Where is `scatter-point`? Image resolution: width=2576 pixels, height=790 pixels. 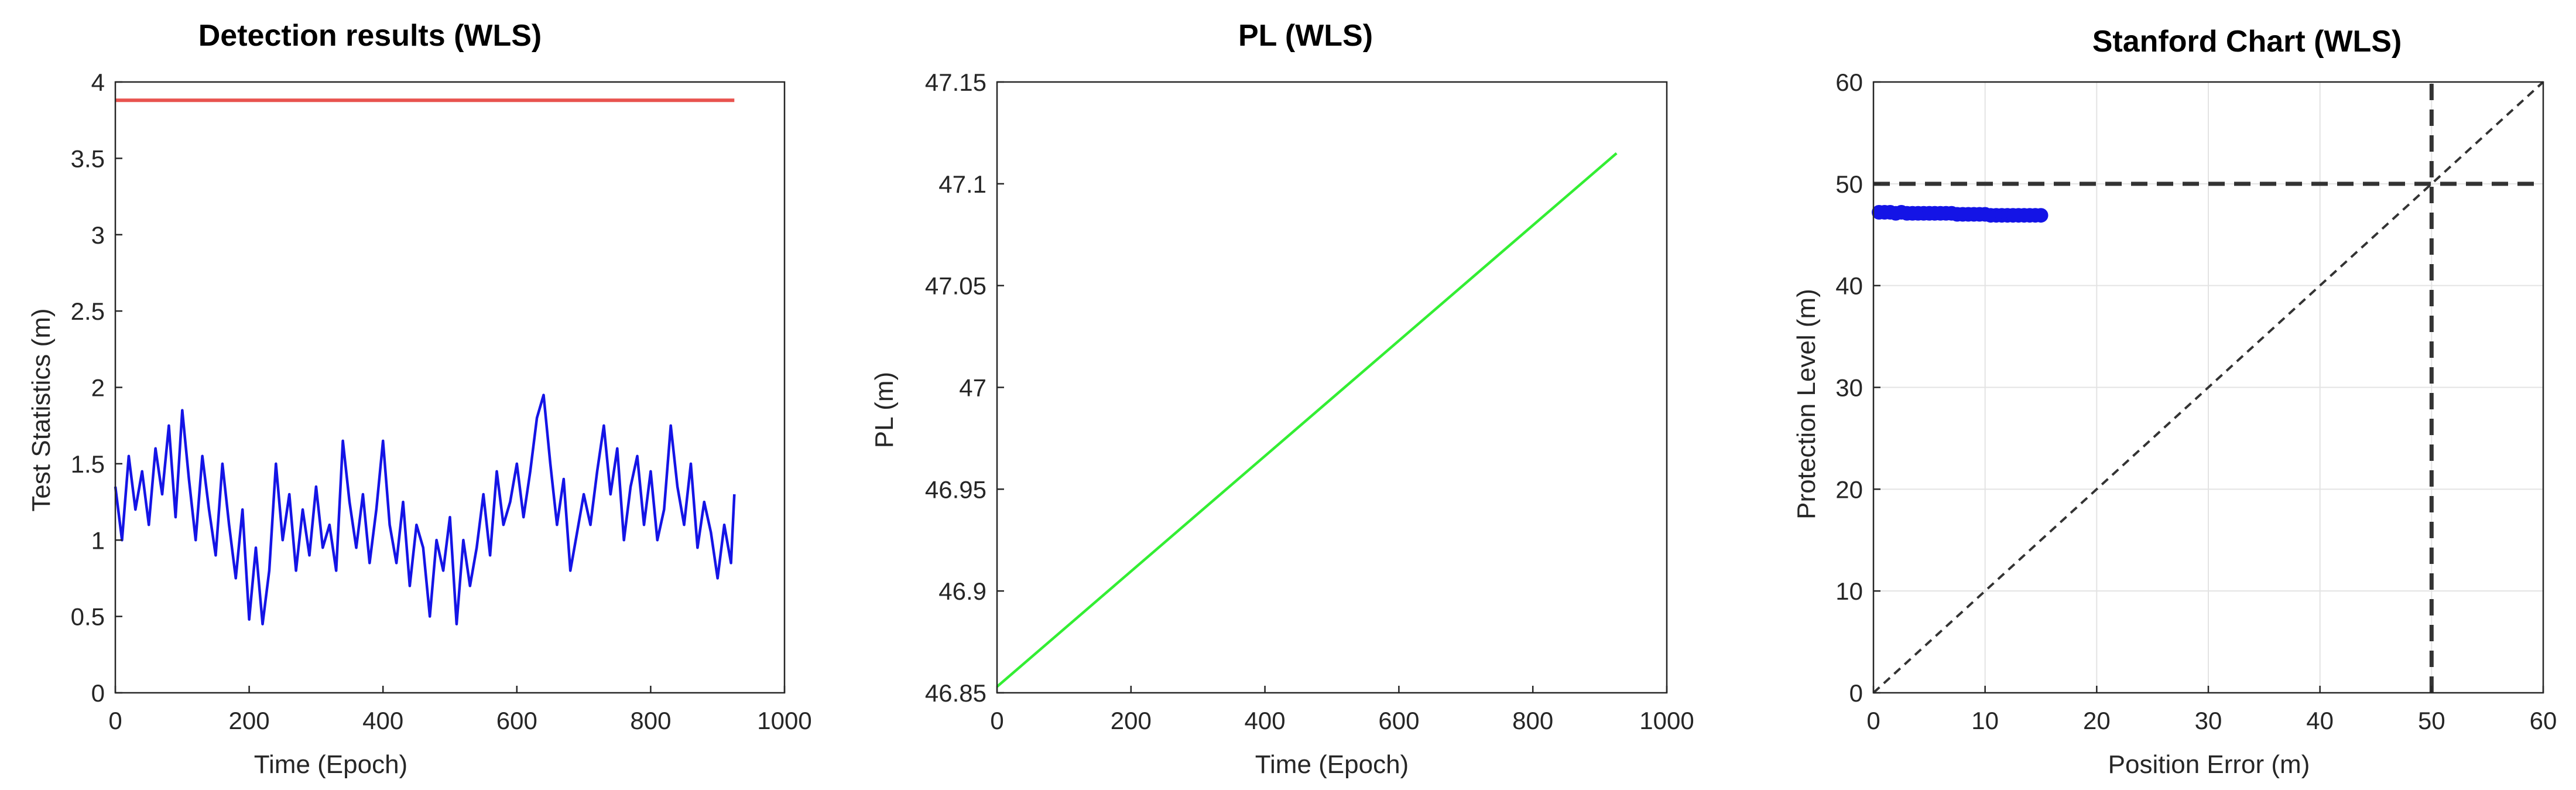
scatter-point is located at coordinates (2041, 216).